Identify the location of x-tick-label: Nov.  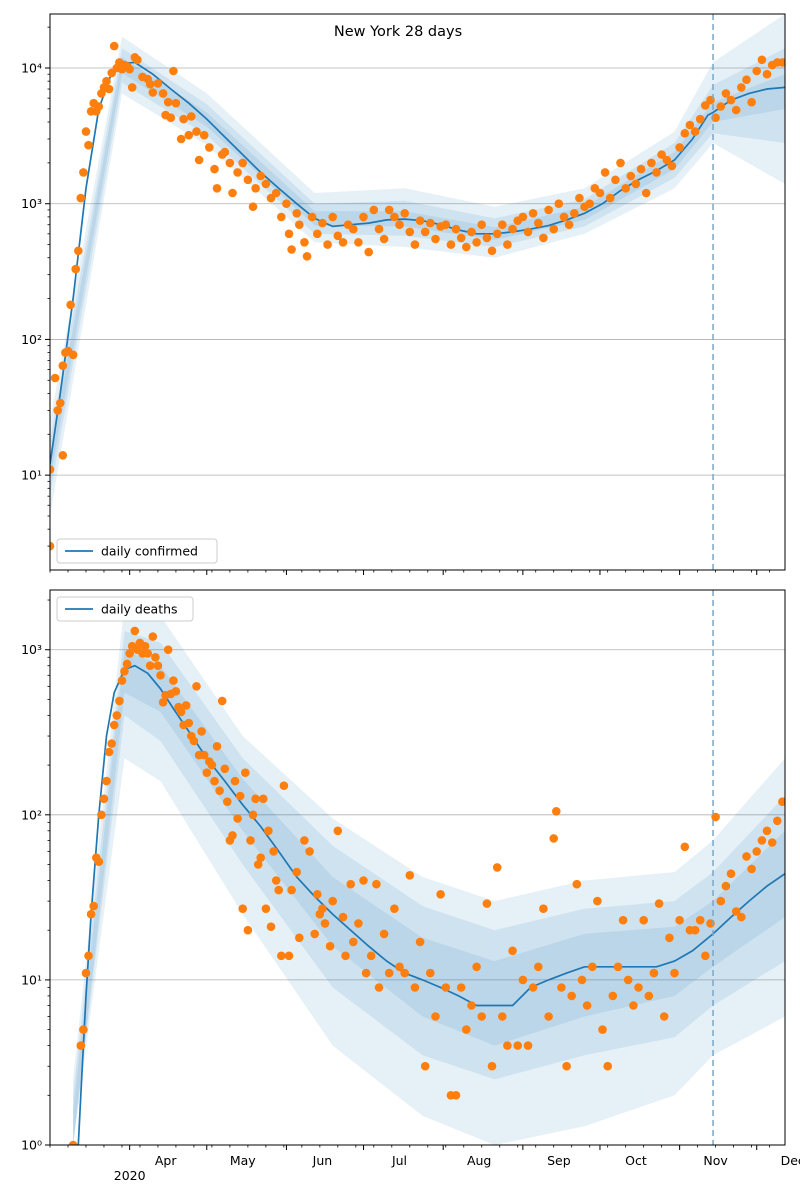
(715, 1160).